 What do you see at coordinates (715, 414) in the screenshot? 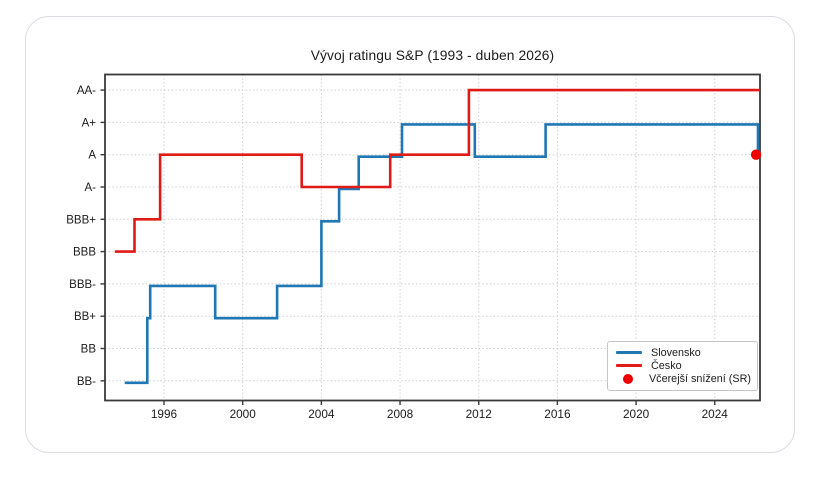
I see `x-tick-label: 2024` at bounding box center [715, 414].